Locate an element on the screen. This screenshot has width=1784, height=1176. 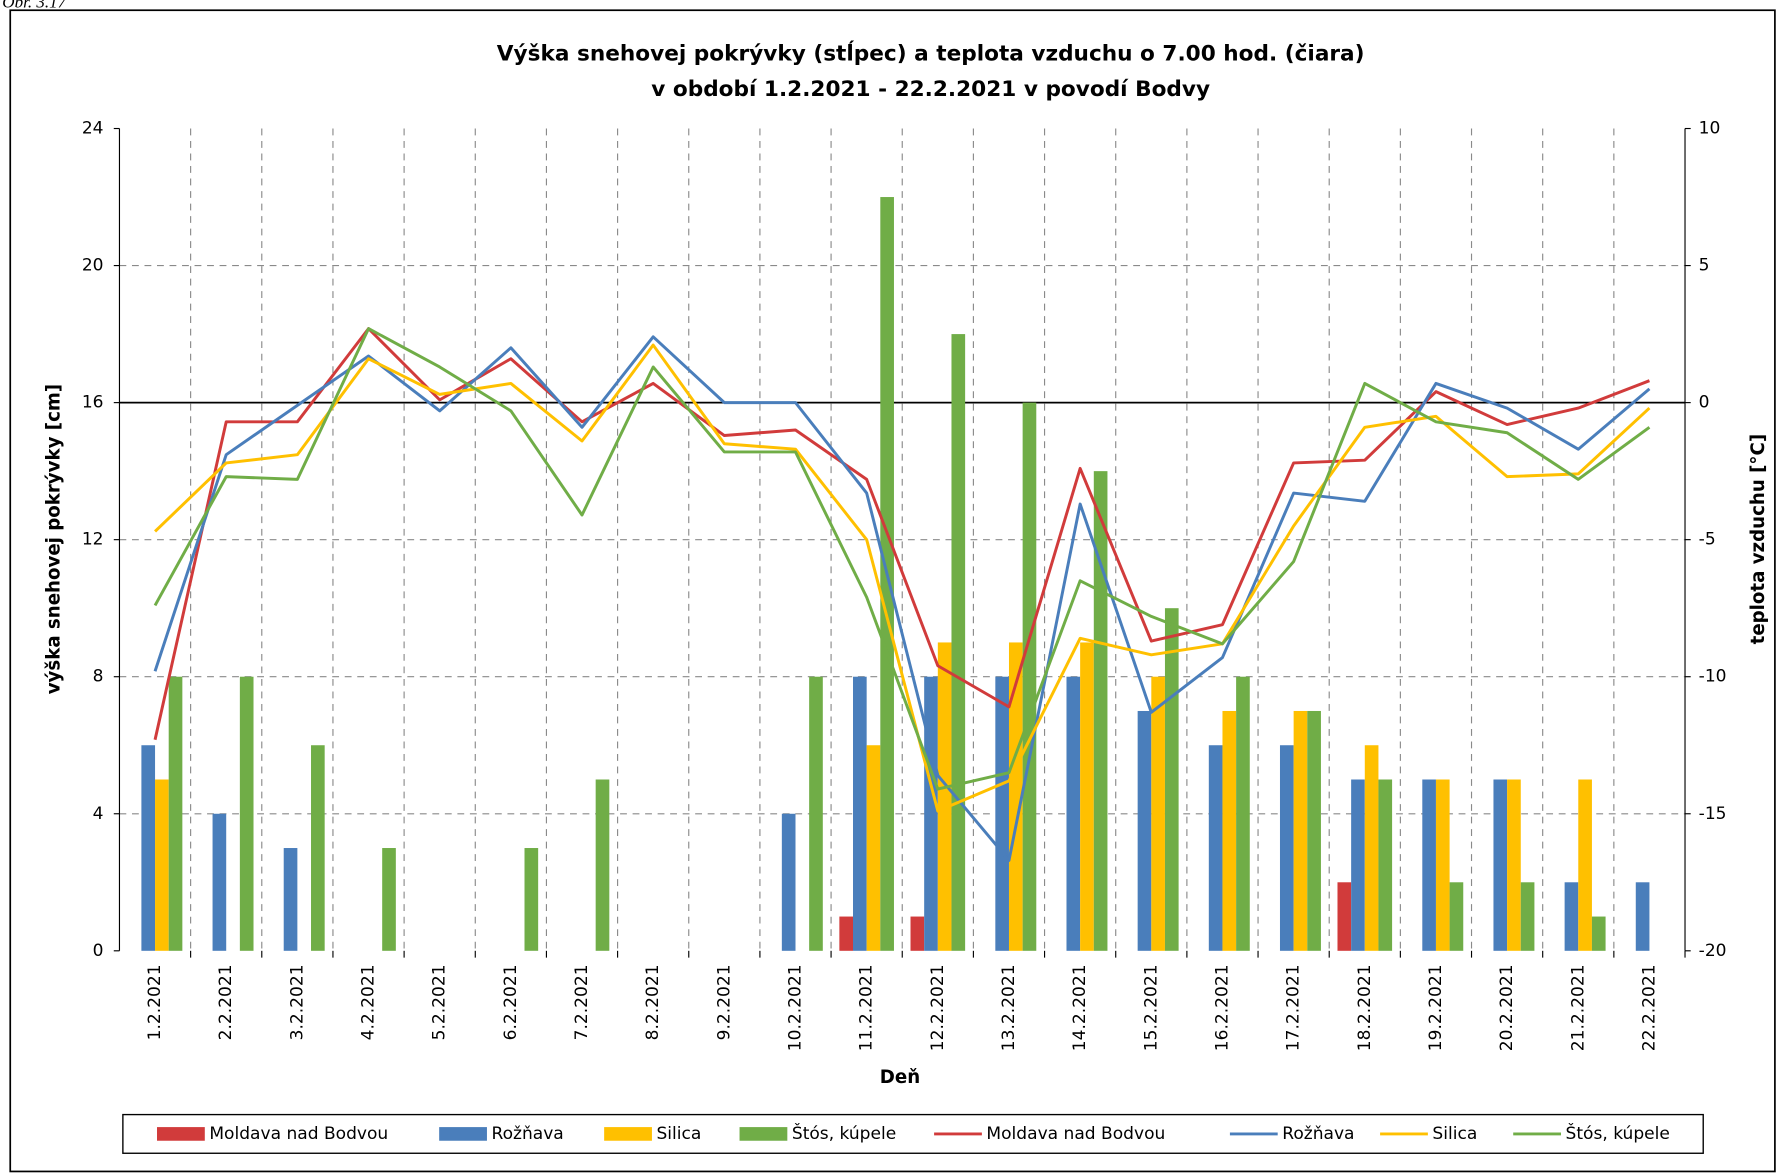
y2-tick-label: 10 is located at coordinates (1710, 129).